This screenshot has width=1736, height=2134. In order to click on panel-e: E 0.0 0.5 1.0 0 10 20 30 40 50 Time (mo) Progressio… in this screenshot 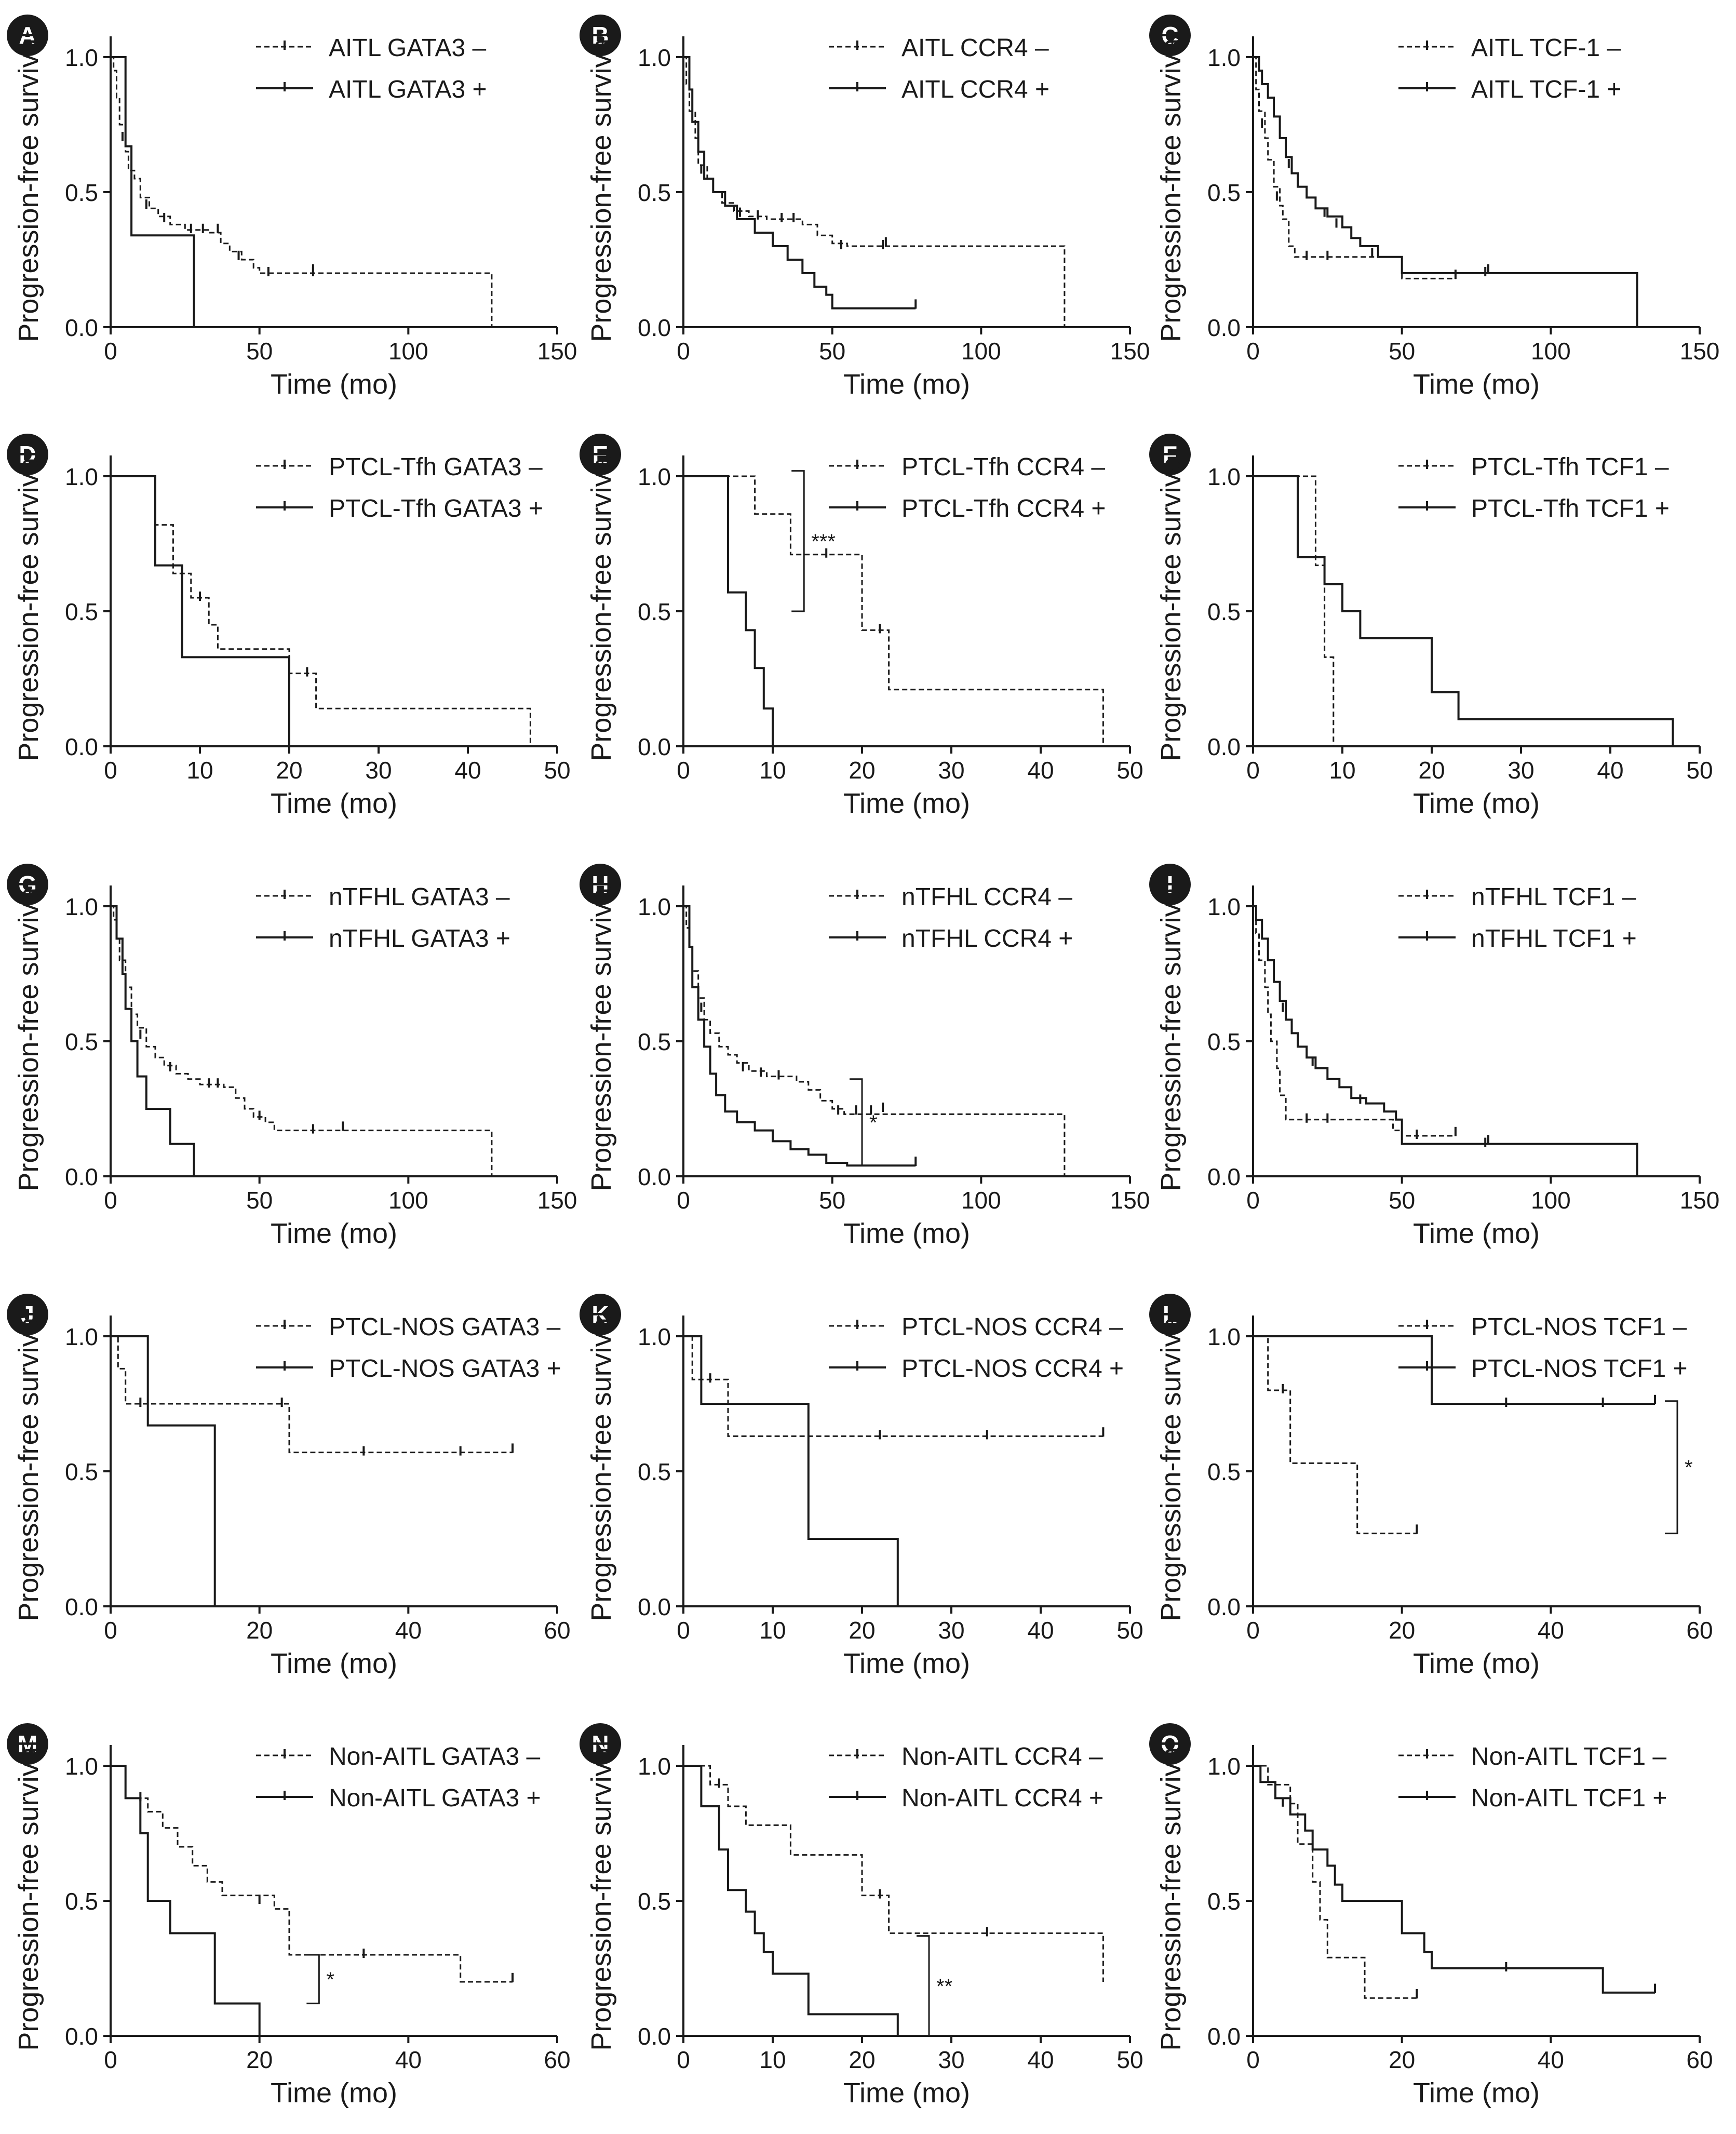, I will do `click(861, 626)`.